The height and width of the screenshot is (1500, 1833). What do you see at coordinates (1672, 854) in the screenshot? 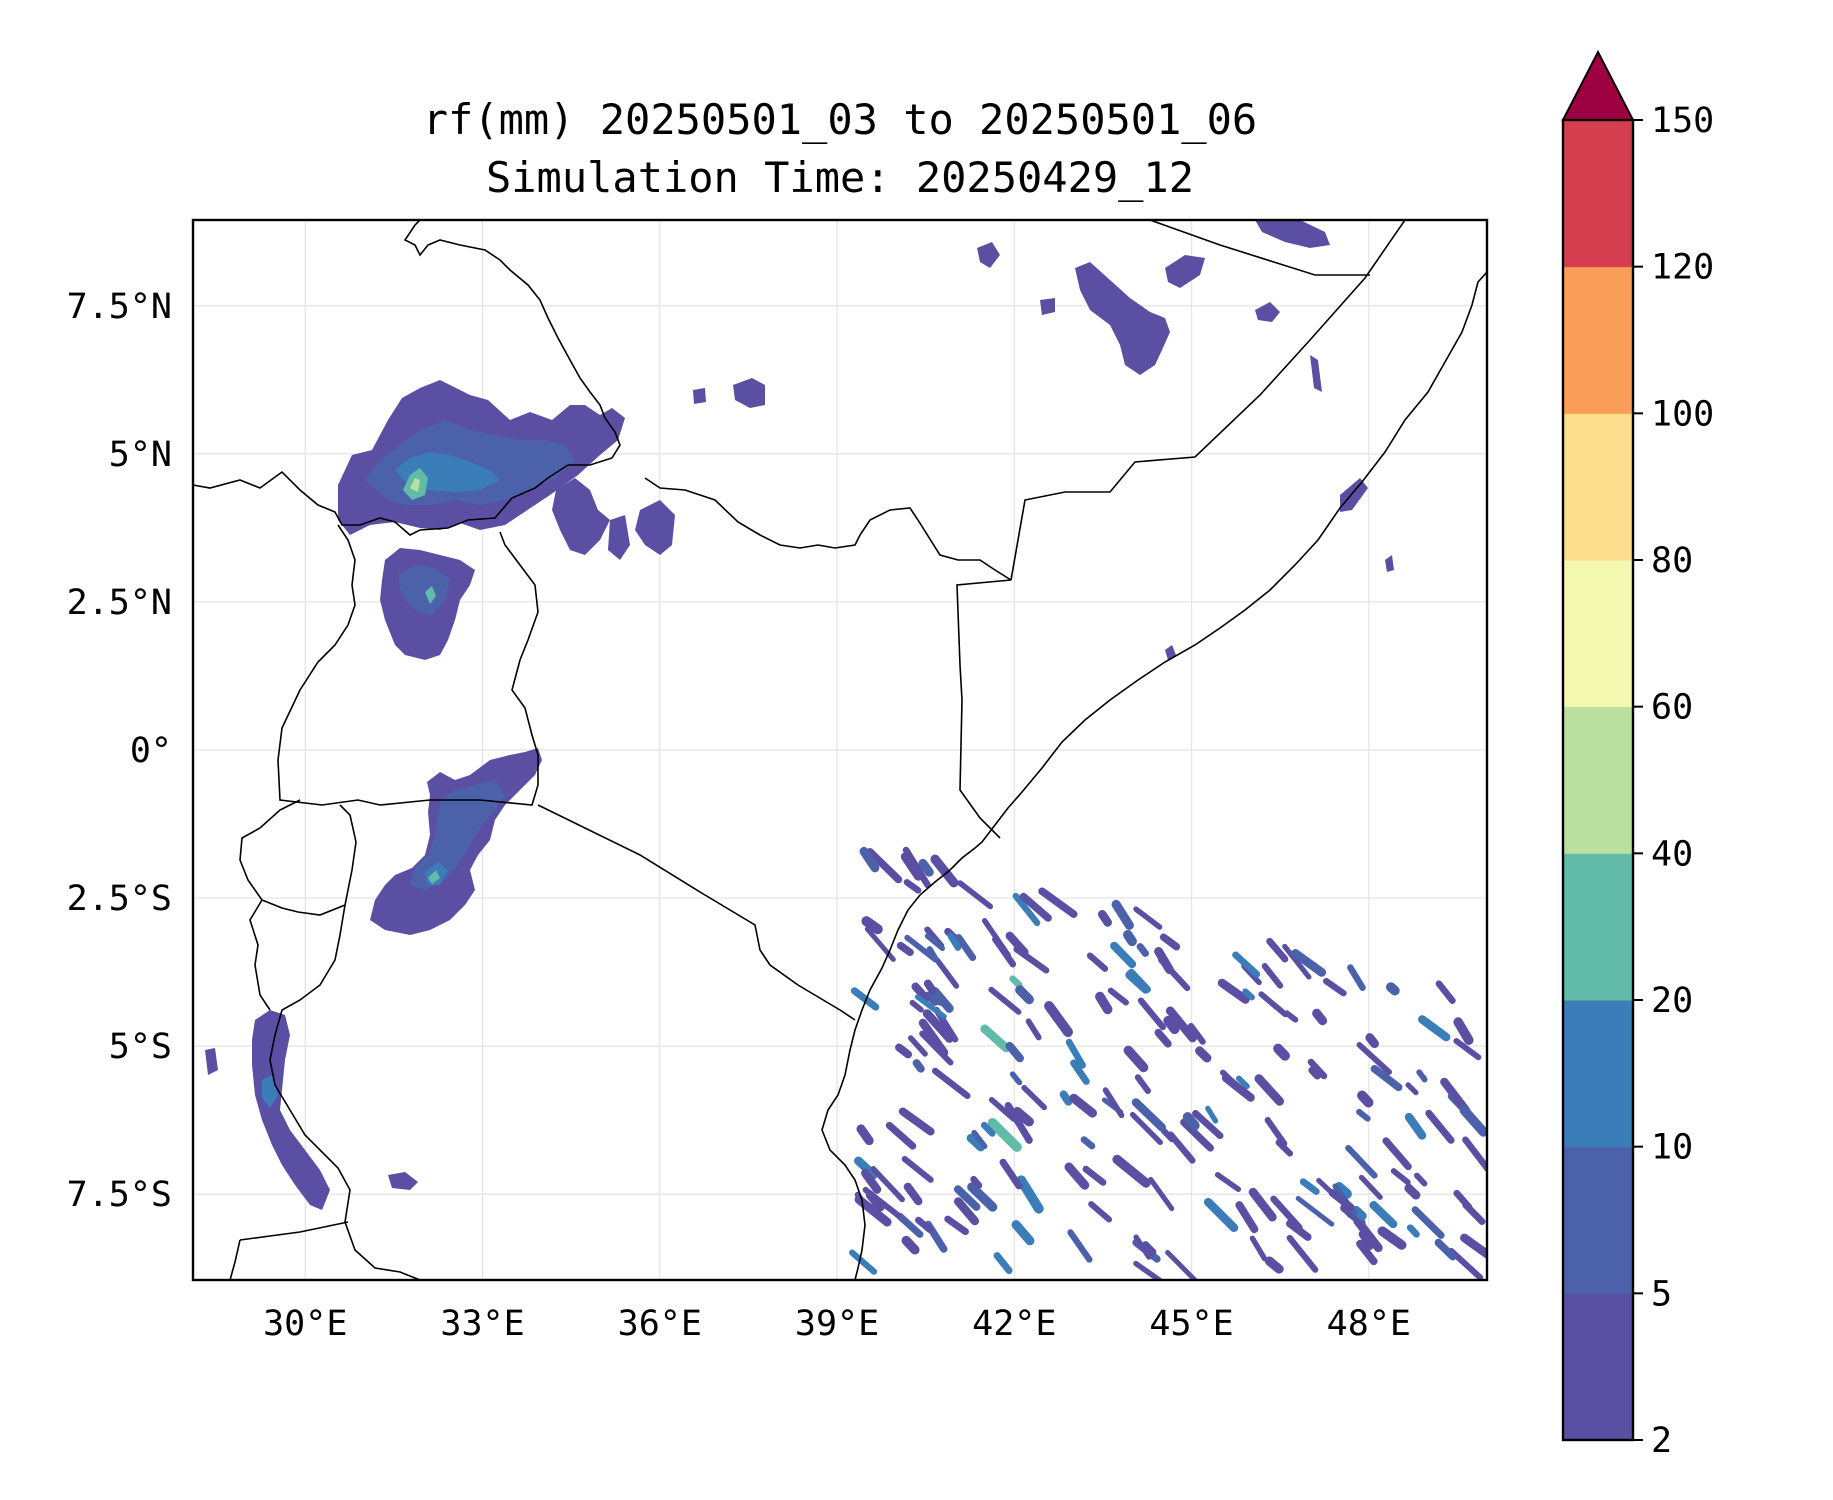
I see `colorbar-tick-label: 40` at bounding box center [1672, 854].